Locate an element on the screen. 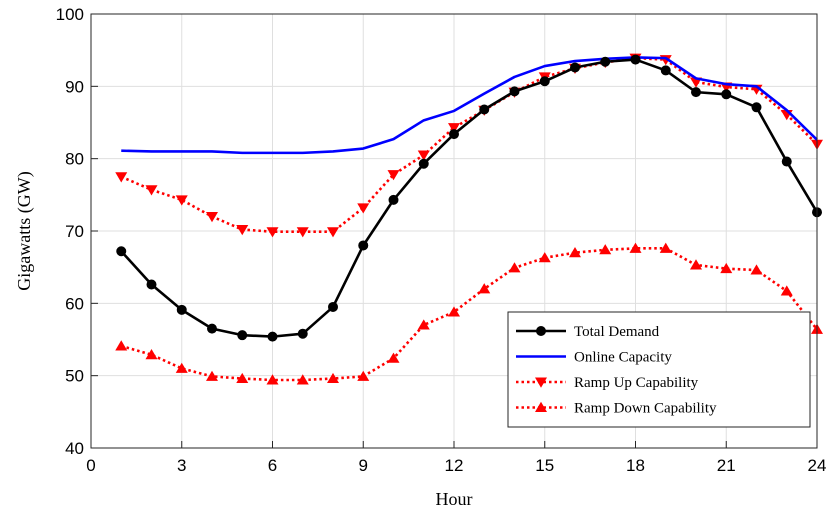 The image size is (827, 513). x-tick-label: 9 is located at coordinates (363, 465).